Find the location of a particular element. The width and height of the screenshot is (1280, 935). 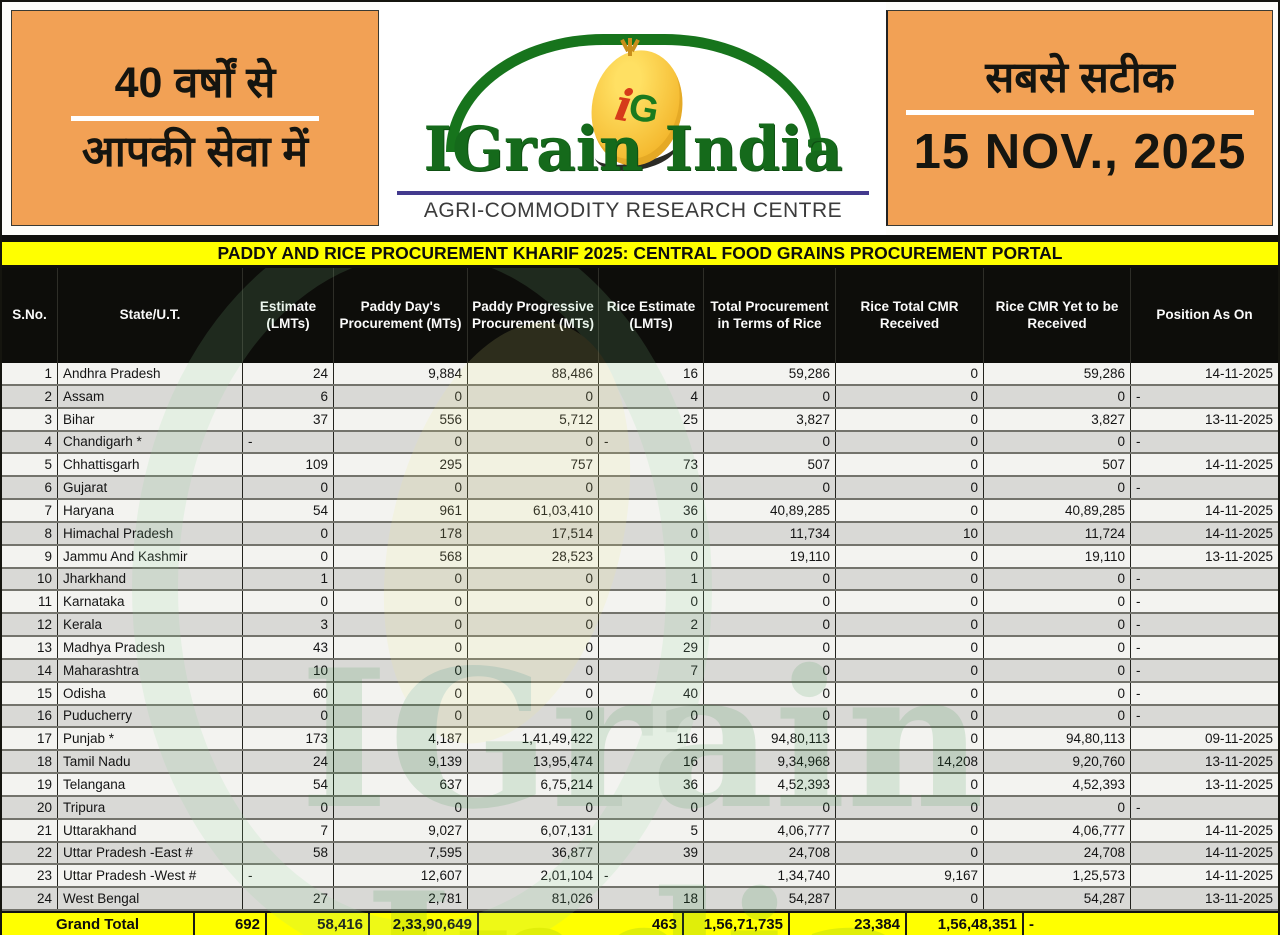

table-cell: Punjab * is located at coordinates (150, 739).